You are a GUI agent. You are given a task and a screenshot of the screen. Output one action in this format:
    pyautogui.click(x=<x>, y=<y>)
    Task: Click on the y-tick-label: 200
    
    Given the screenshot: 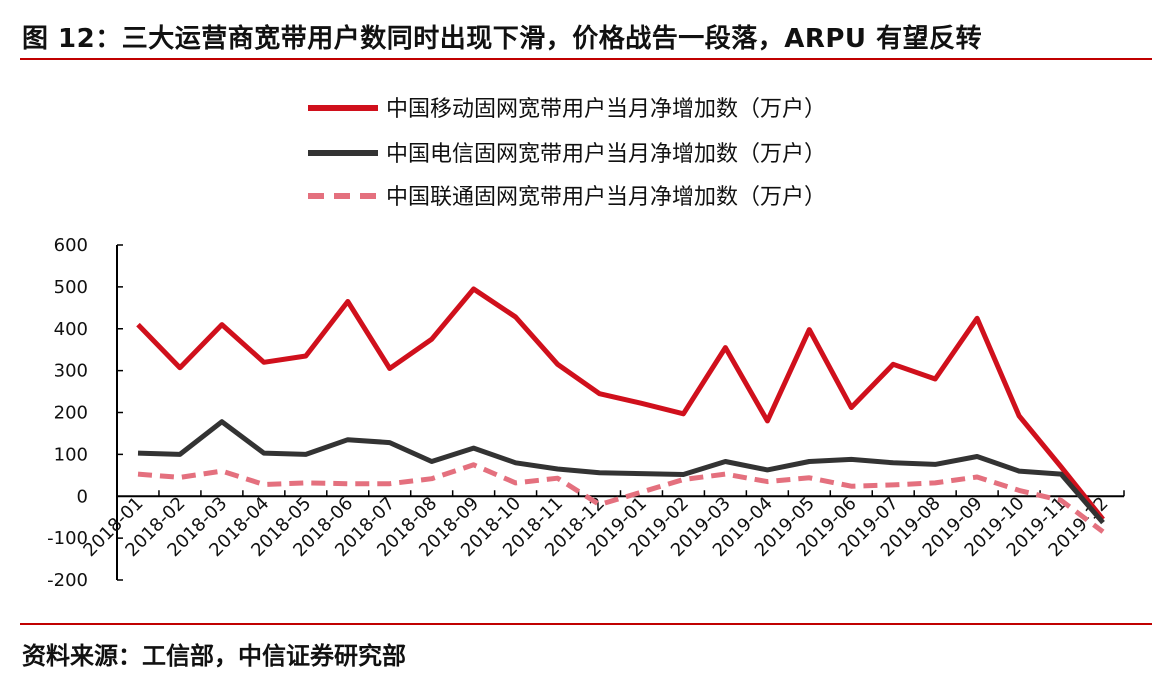 What is the action you would take?
    pyautogui.click(x=71, y=413)
    